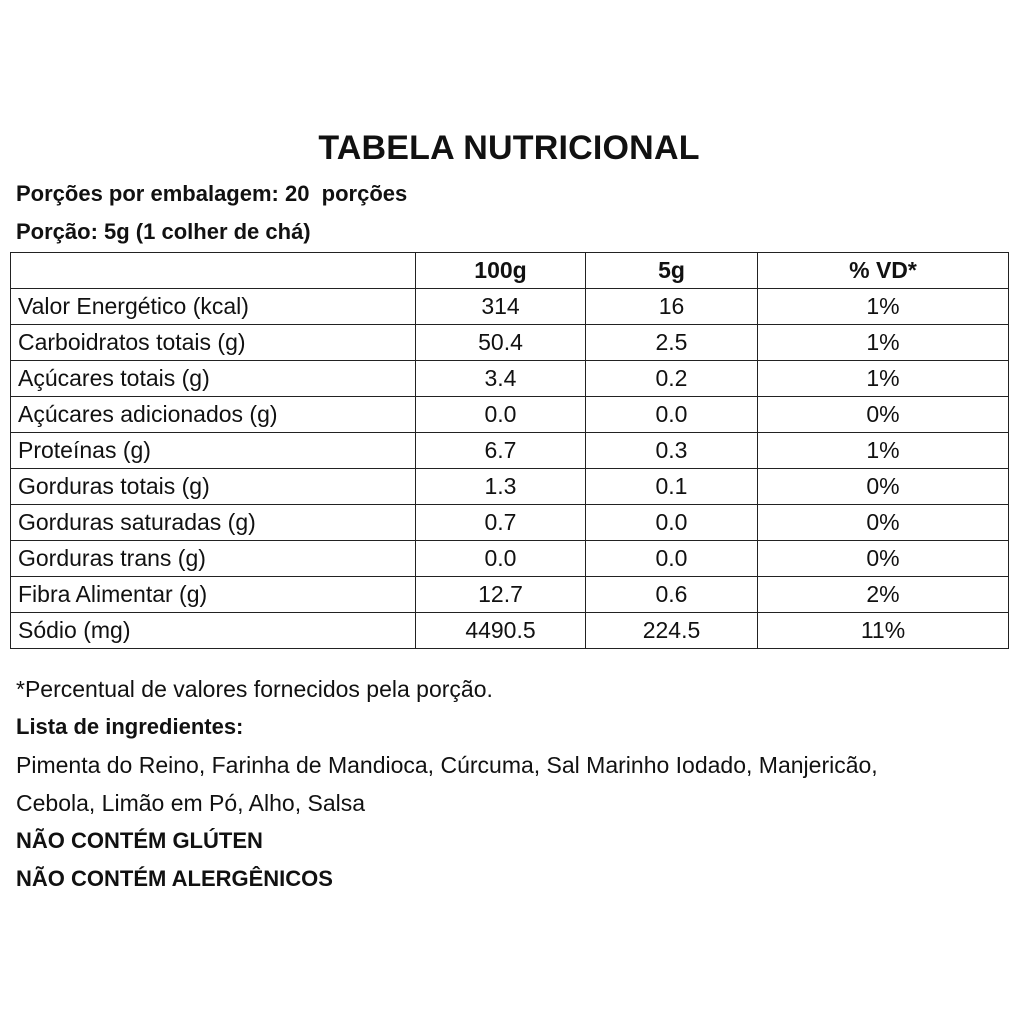 This screenshot has width=1024, height=1024. I want to click on value-100g: 314, so click(500, 306).